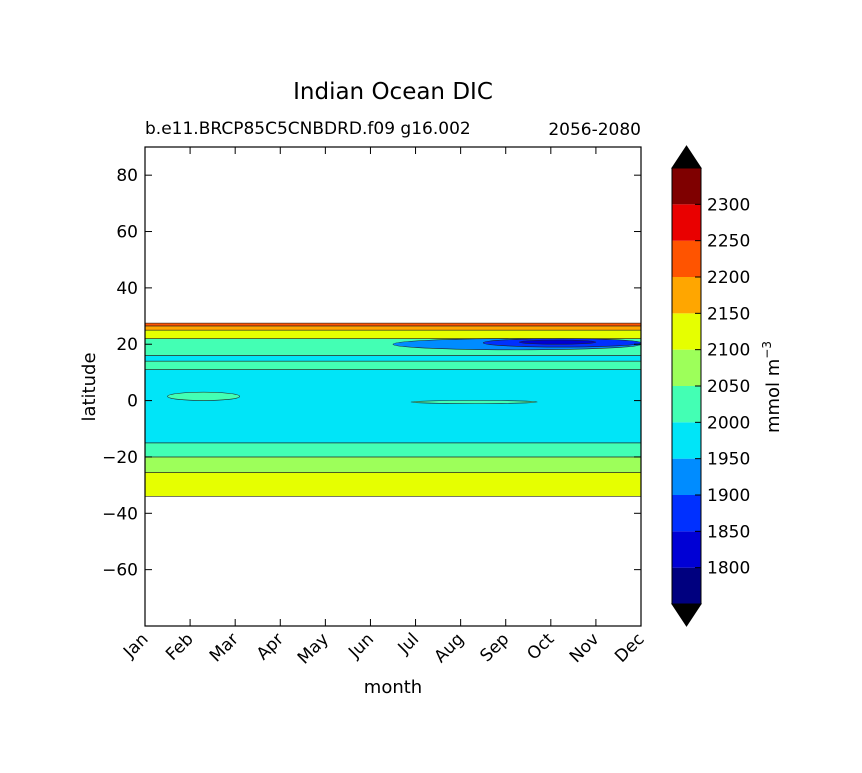  I want to click on x-tick-label: Jul, so click(408, 643).